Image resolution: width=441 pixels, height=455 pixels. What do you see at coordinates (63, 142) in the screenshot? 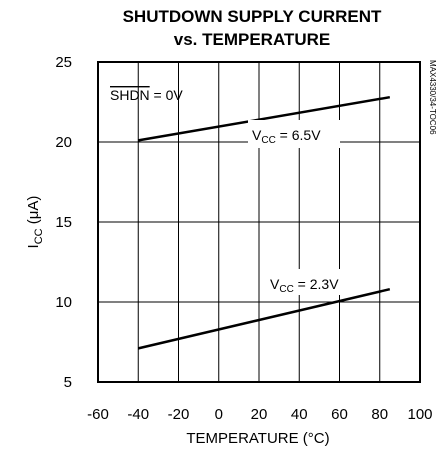
I see `y-tick-label: 20` at bounding box center [63, 142].